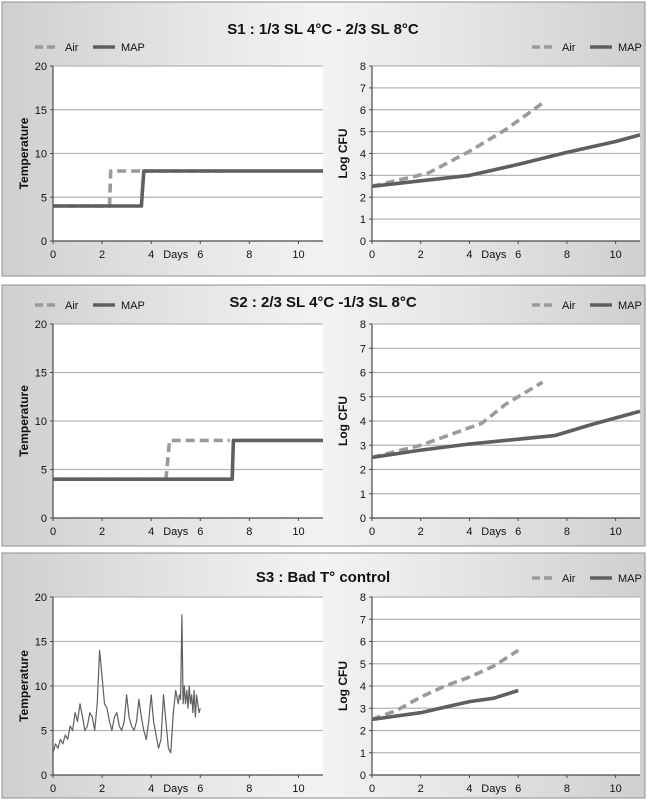 Image resolution: width=647 pixels, height=805 pixels. Describe the element at coordinates (323, 29) in the screenshot. I see `chart-title: S1 : 1/3 SL 4°C - 2/3 SL 8°C` at that location.